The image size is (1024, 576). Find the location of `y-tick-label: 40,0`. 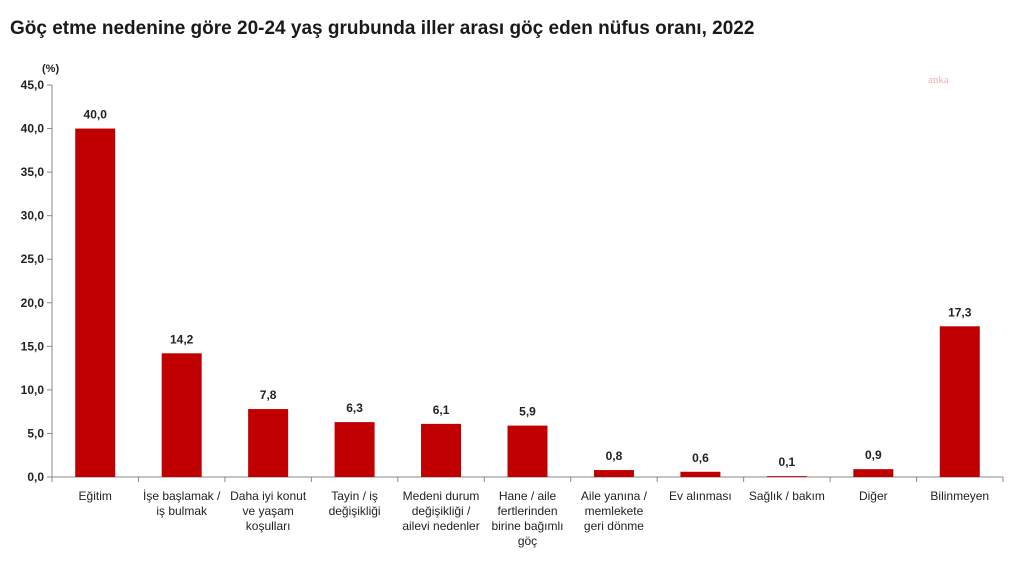

y-tick-label: 40,0 is located at coordinates (33, 129).